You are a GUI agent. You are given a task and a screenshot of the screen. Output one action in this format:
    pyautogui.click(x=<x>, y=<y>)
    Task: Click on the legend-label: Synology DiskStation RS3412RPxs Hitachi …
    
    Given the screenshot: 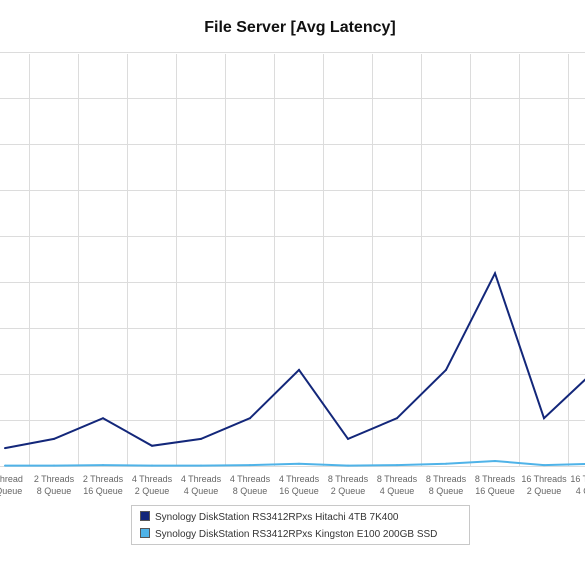 What is the action you would take?
    pyautogui.click(x=277, y=517)
    